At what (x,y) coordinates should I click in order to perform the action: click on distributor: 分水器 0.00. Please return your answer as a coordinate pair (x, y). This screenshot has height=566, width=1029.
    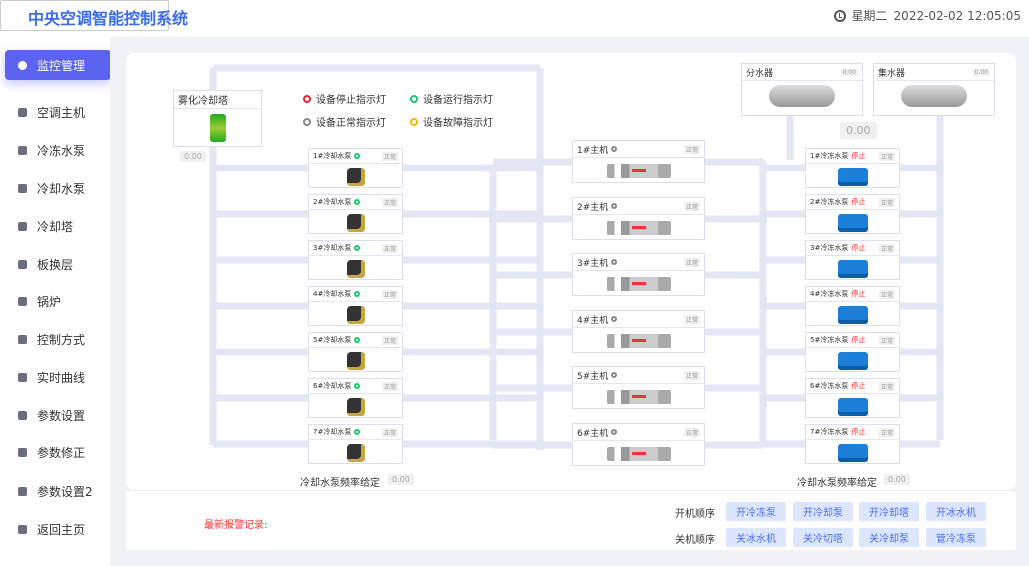
    Looking at the image, I should click on (802, 89).